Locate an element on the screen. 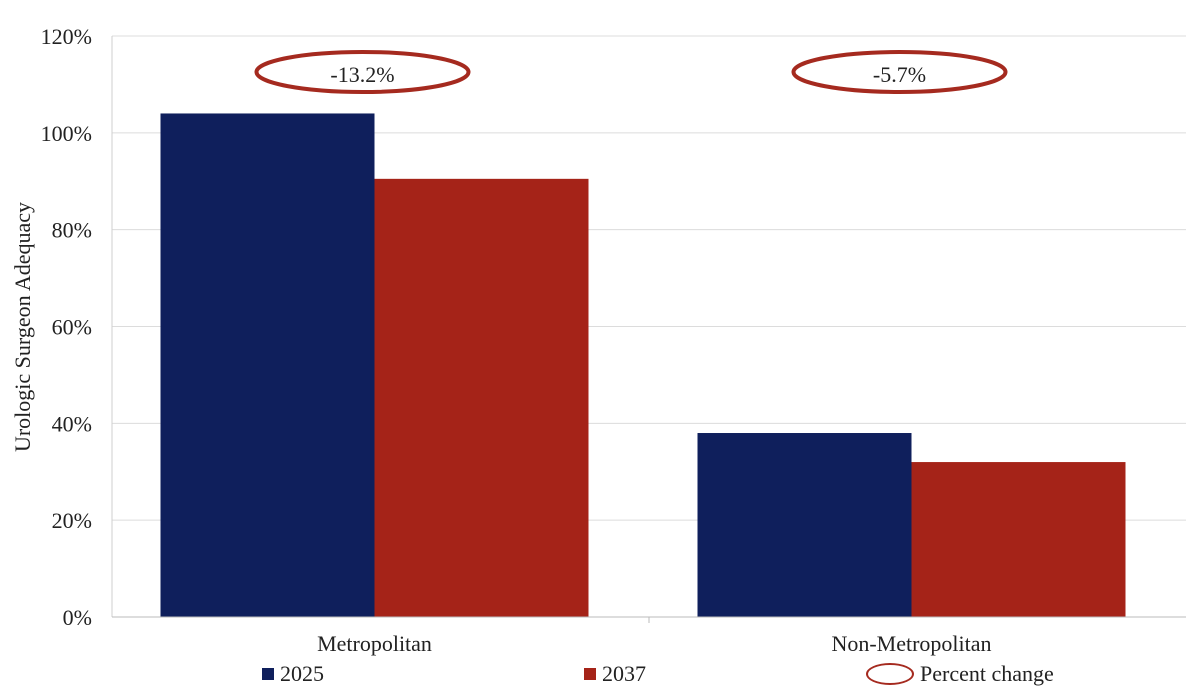  legend-label-percent-change: Percent change is located at coordinates (987, 673).